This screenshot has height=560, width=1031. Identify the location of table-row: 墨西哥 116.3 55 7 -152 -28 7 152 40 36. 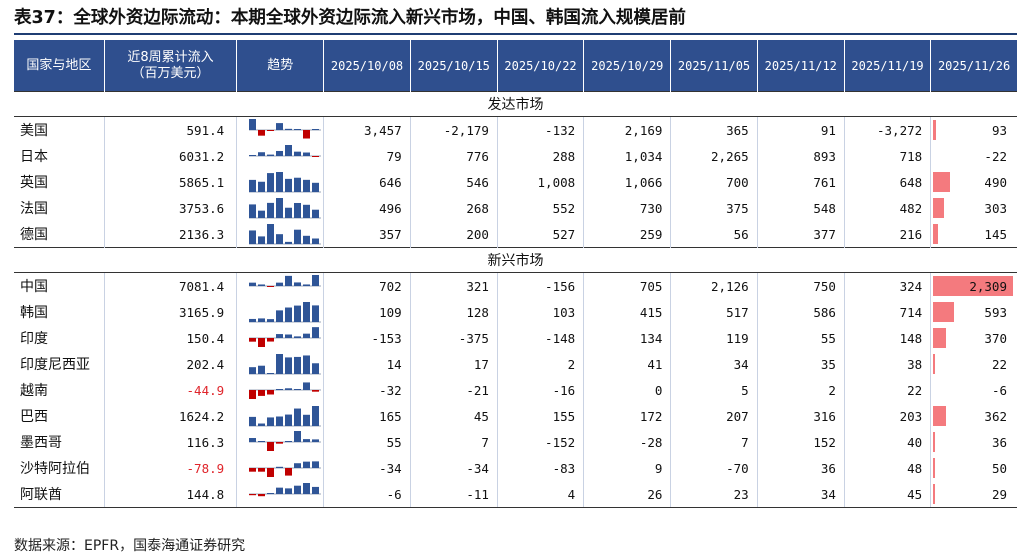
(515, 442).